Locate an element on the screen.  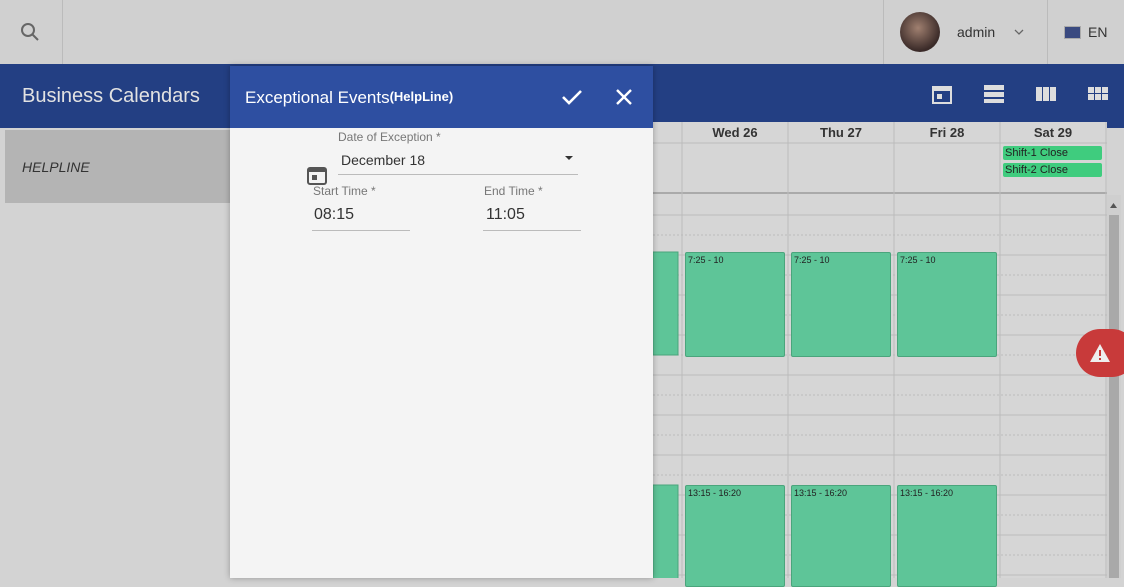
day-view is located at coordinates (942, 94).